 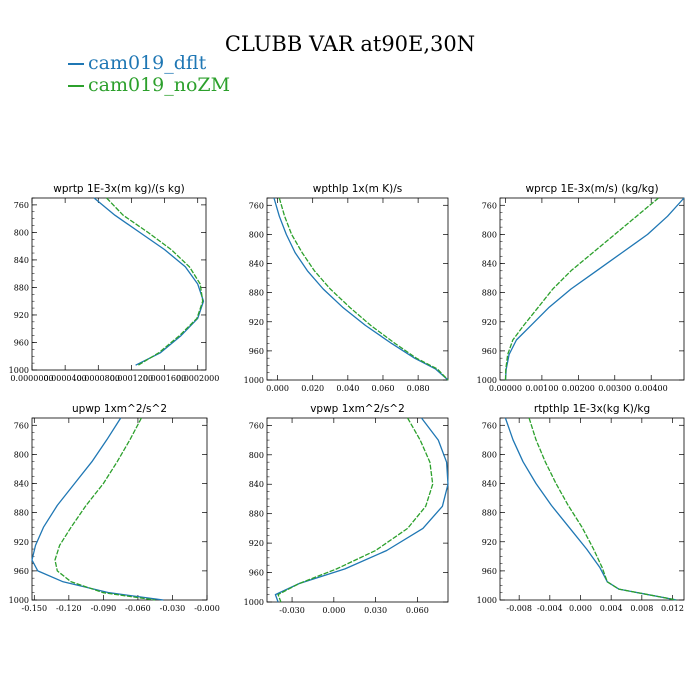 What do you see at coordinates (104, 608) in the screenshot?
I see `xtick-label: -0.090` at bounding box center [104, 608].